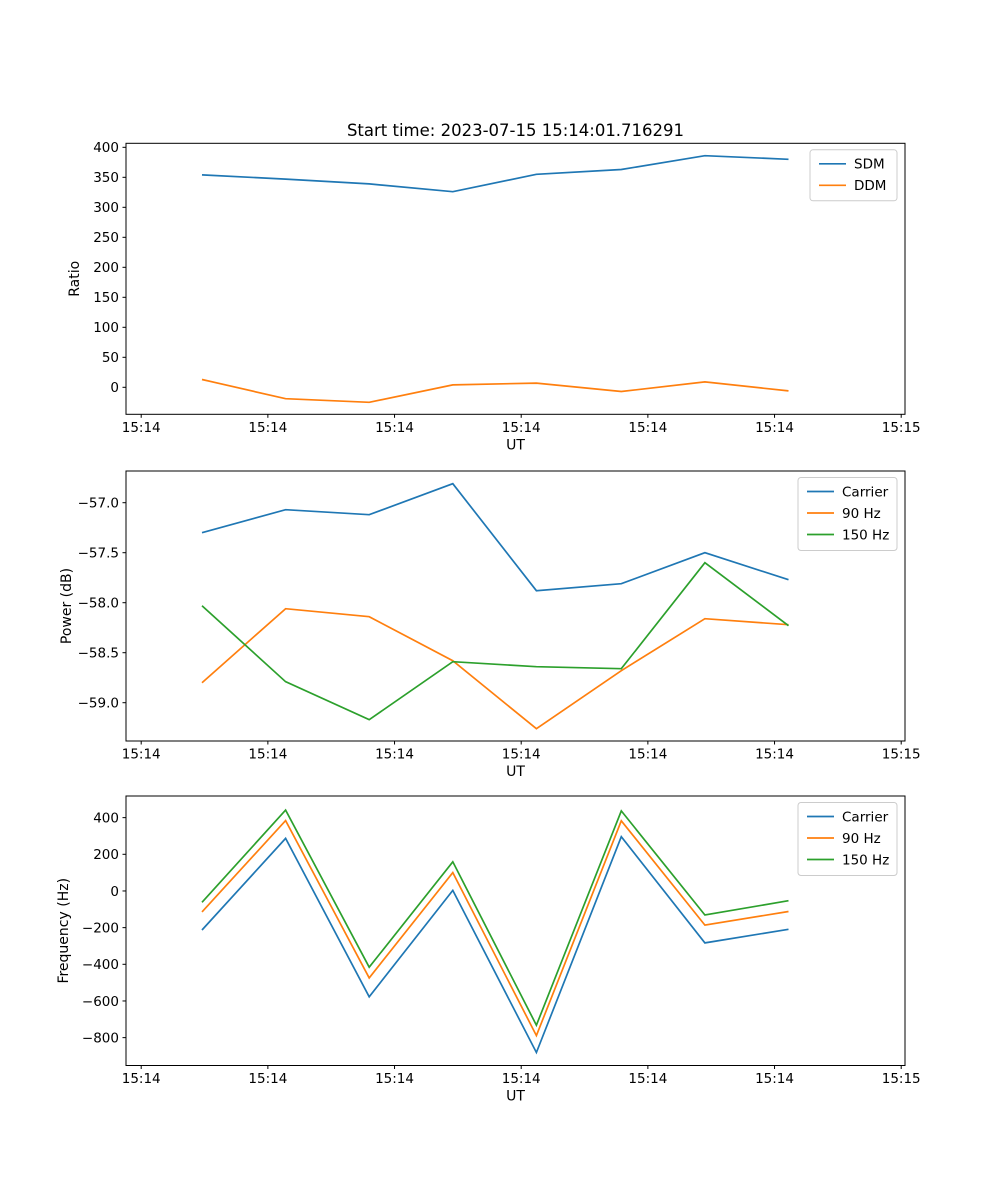 The height and width of the screenshot is (1200, 1000). What do you see at coordinates (106, 328) in the screenshot?
I see `y-tick-label: 100` at bounding box center [106, 328].